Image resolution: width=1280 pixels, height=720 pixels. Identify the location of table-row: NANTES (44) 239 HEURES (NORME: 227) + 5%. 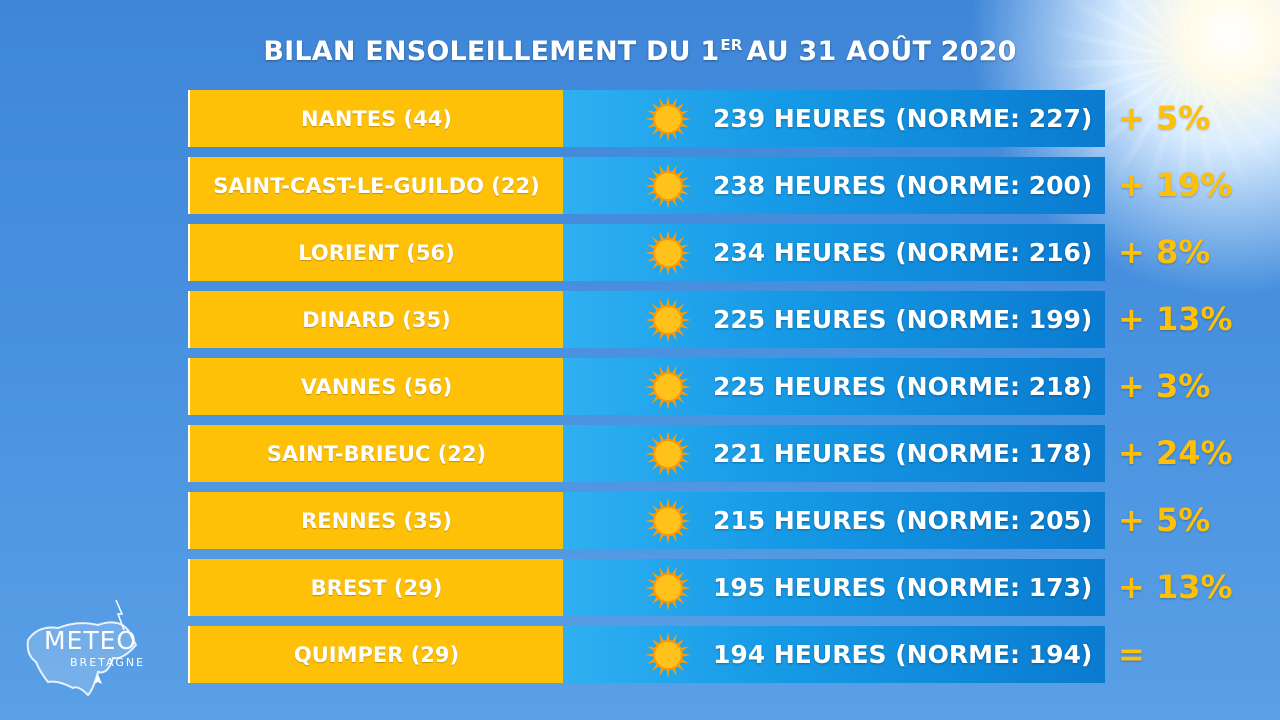
(708, 118).